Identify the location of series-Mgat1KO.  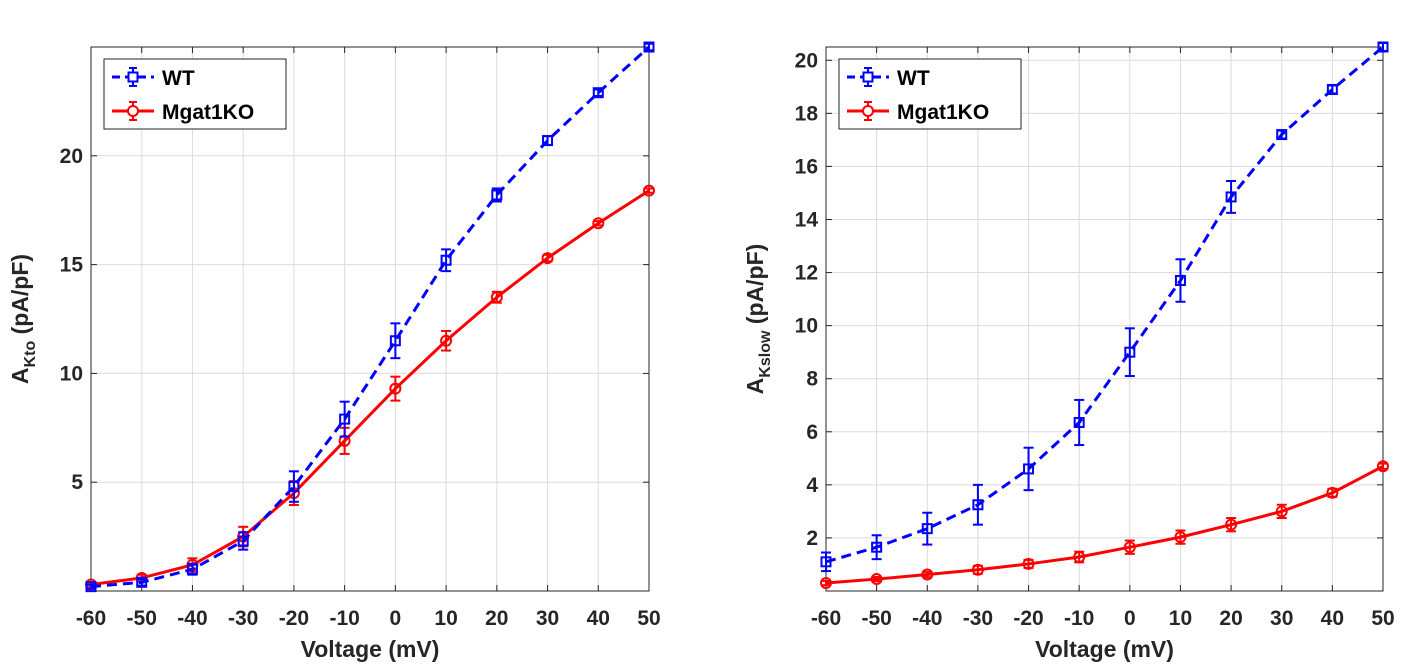
(1104, 525).